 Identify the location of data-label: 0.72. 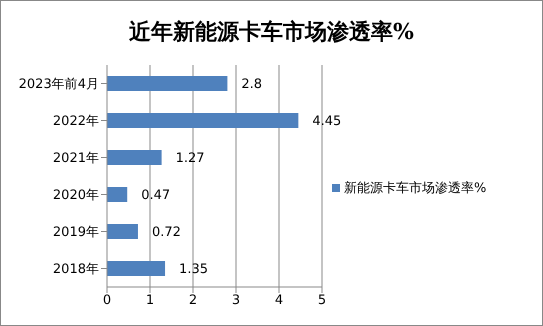
(166, 232).